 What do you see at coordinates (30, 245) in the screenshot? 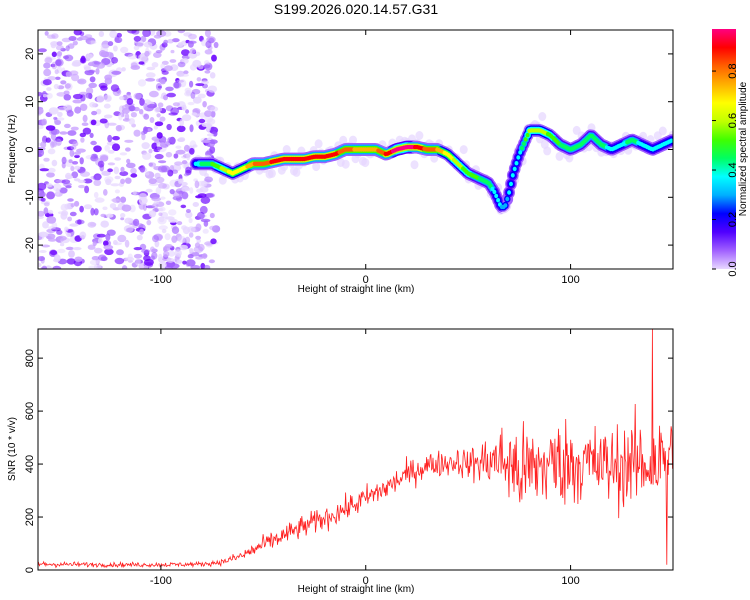
I see `spectrogram-y-tick-label: -20` at bounding box center [30, 245].